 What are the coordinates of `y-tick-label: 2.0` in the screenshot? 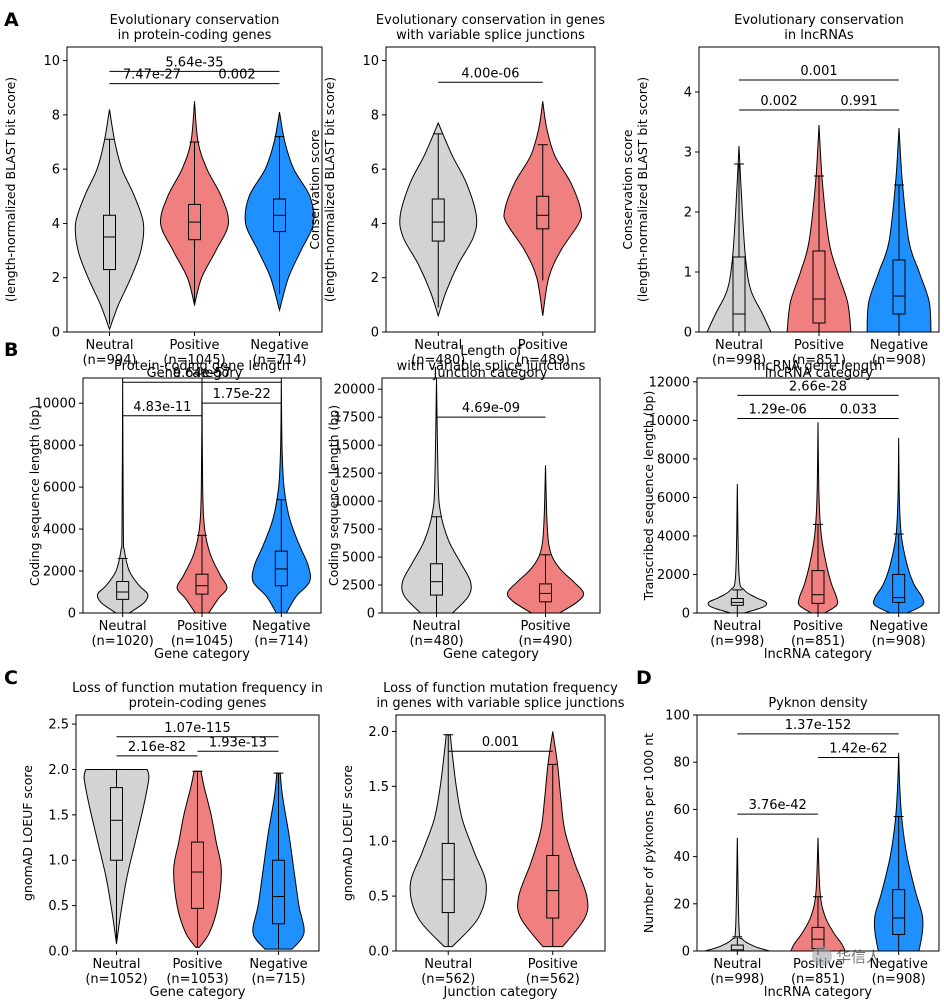 It's located at (58, 770).